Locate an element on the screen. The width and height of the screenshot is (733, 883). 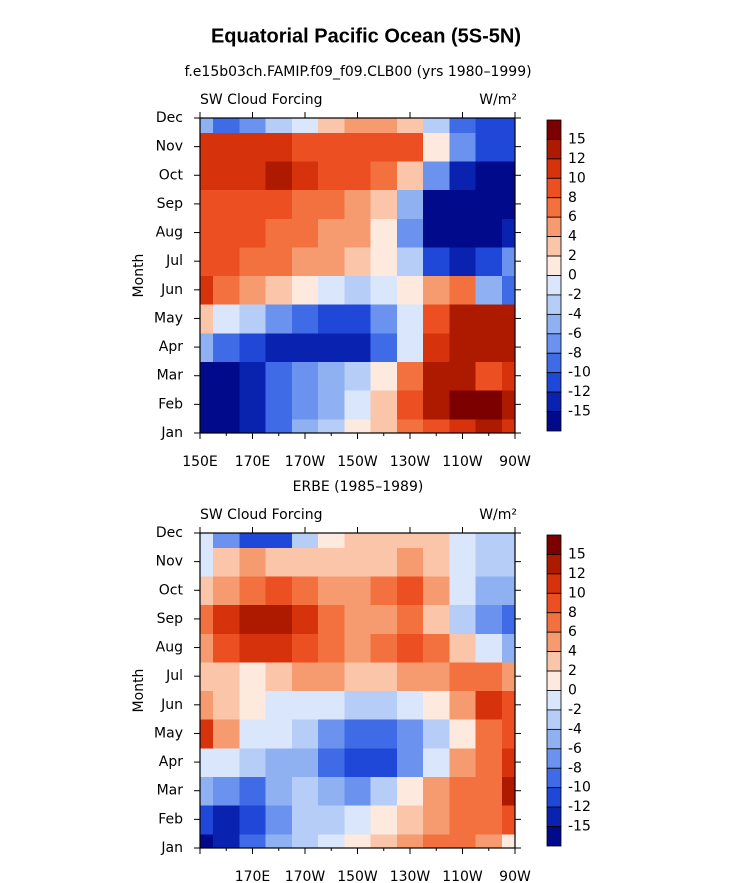
y-tick-label: Mar is located at coordinates (170, 376).